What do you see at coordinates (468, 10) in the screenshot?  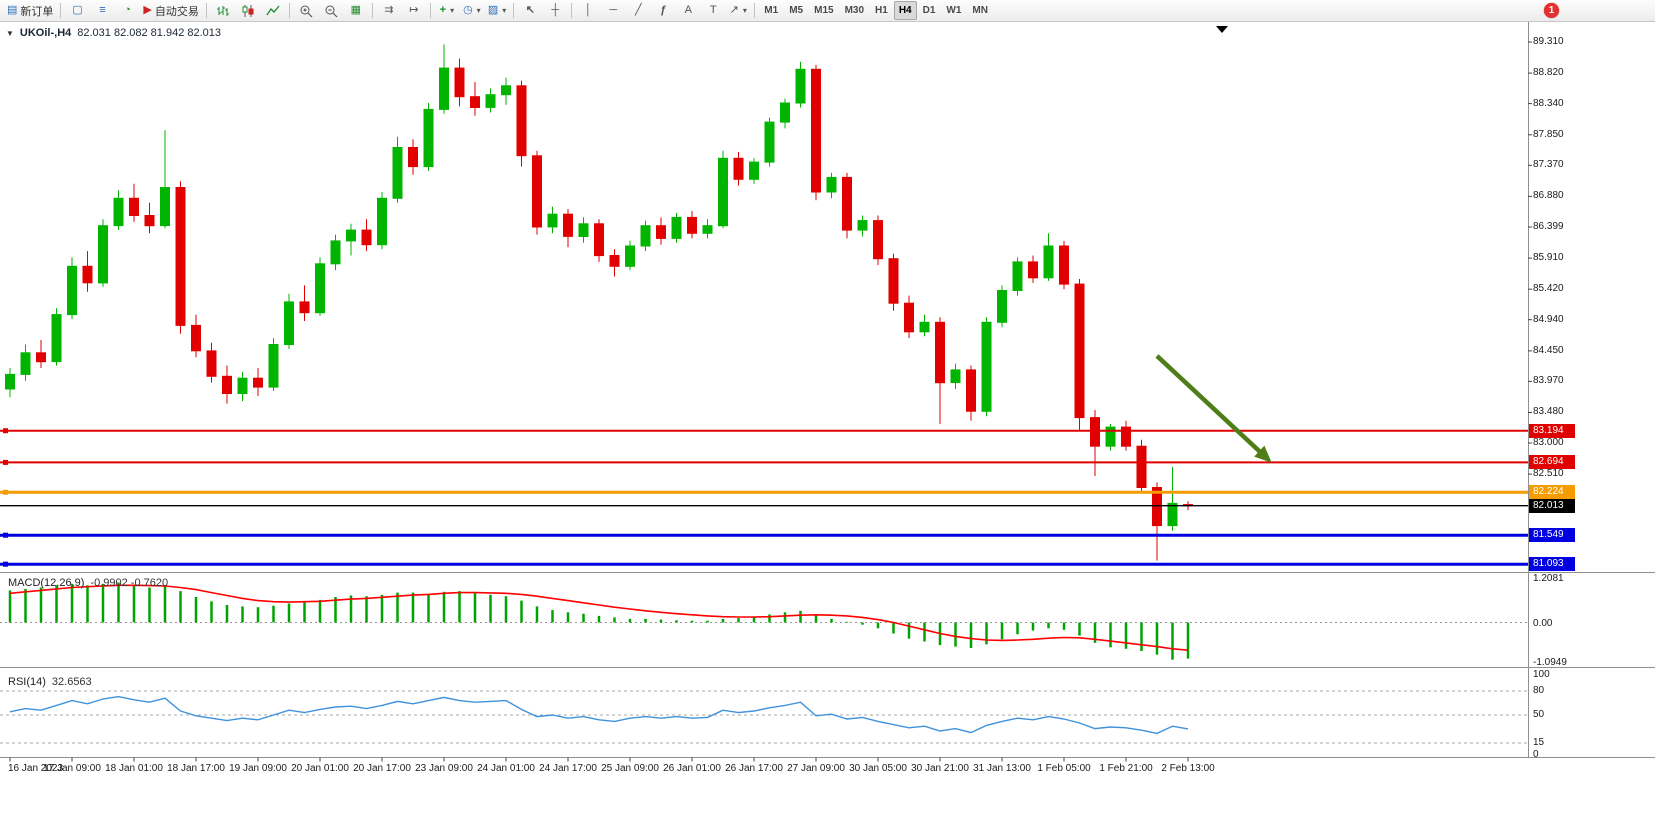 I see `clock-icon: ◷` at bounding box center [468, 10].